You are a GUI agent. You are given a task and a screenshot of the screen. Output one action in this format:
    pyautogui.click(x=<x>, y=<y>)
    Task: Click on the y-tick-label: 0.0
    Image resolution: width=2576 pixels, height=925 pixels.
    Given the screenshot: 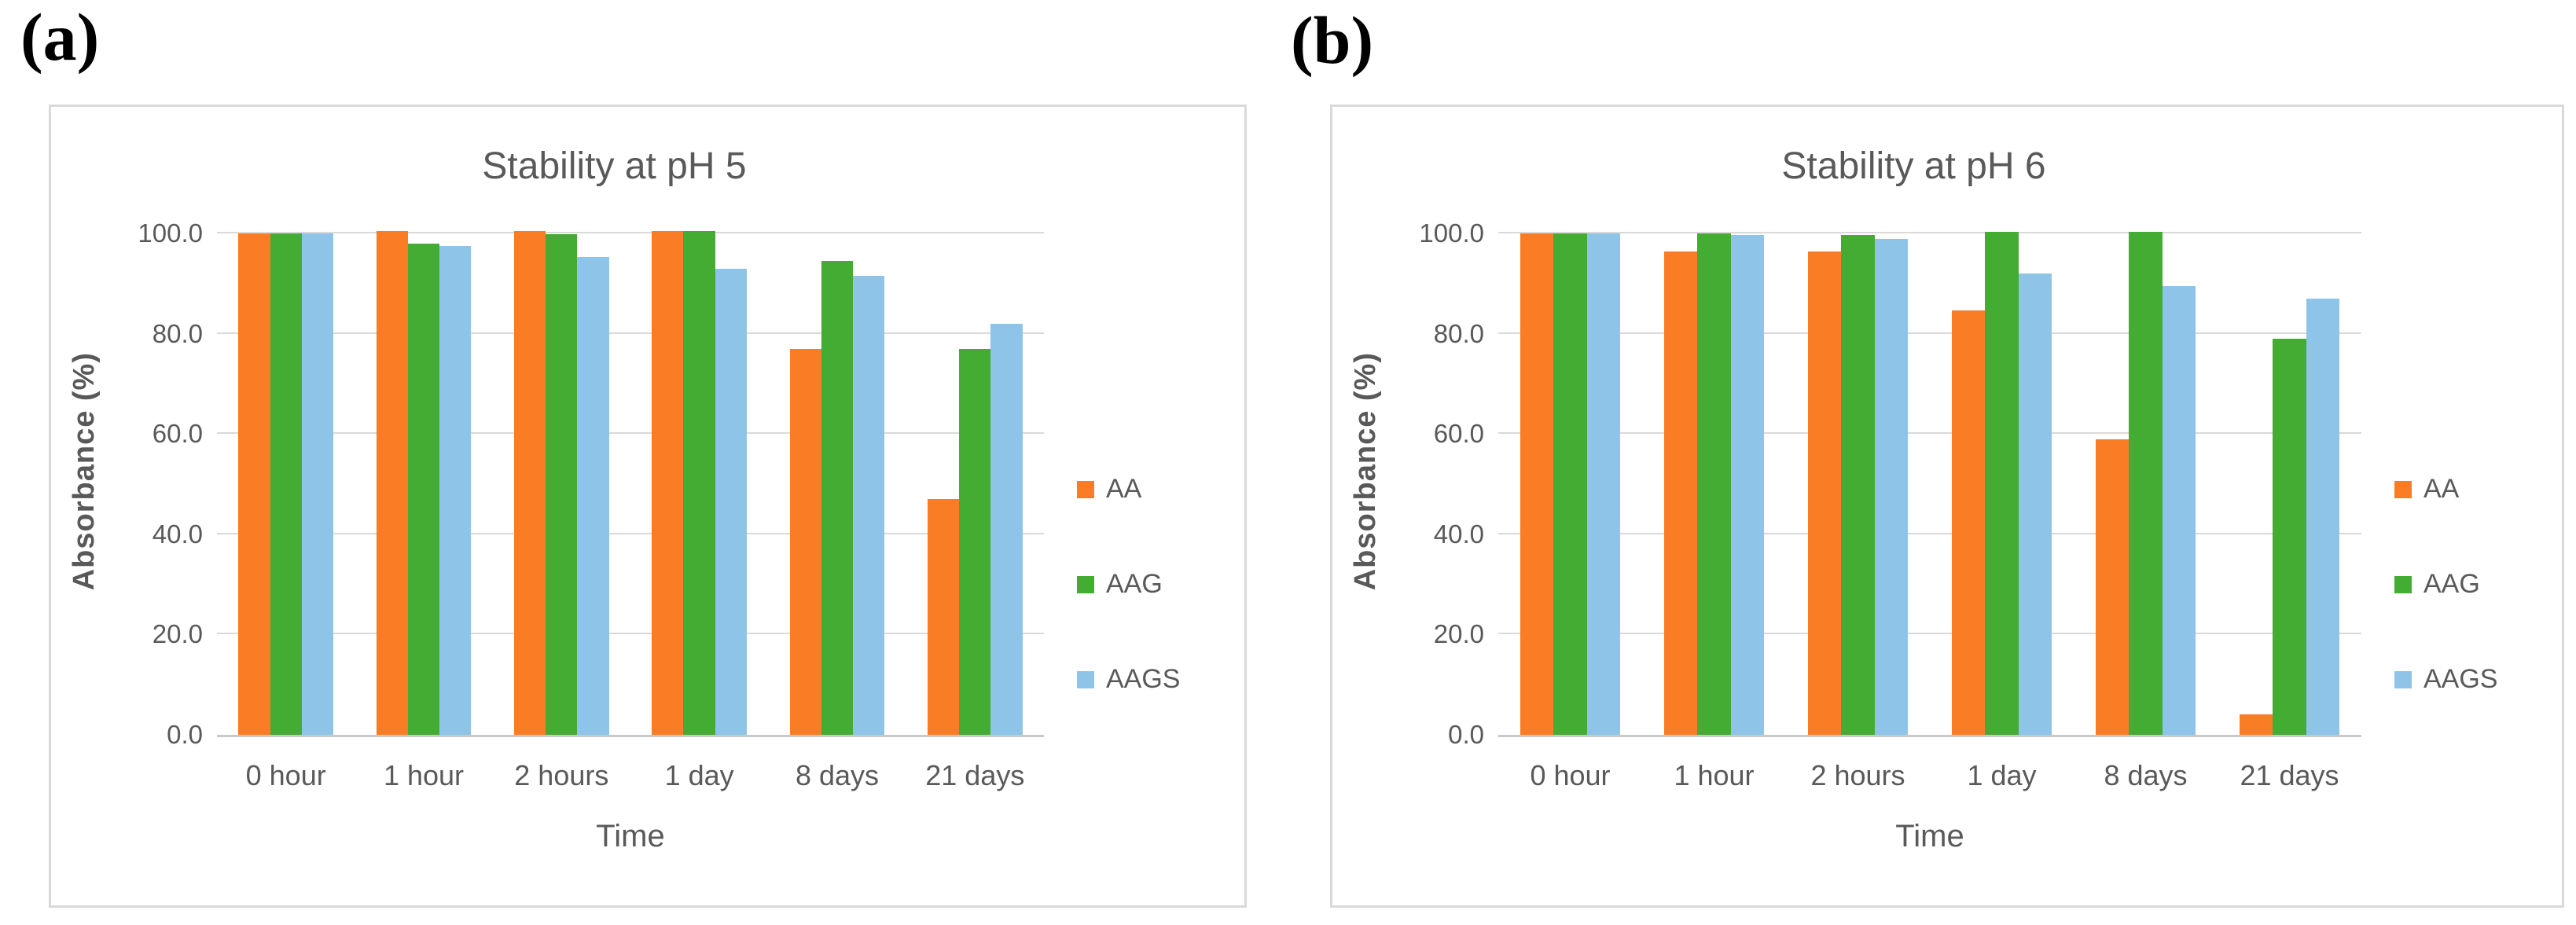 What is the action you would take?
    pyautogui.click(x=1466, y=735)
    